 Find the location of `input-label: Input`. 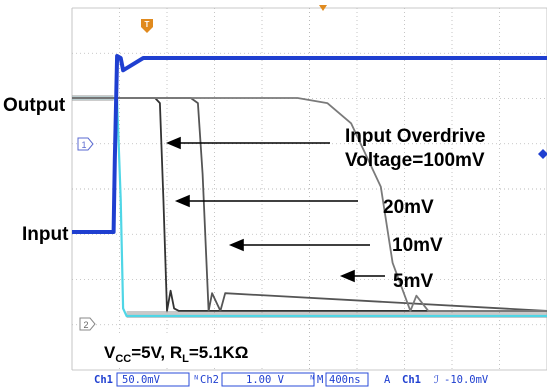

input-label: Input is located at coordinates (45, 234).